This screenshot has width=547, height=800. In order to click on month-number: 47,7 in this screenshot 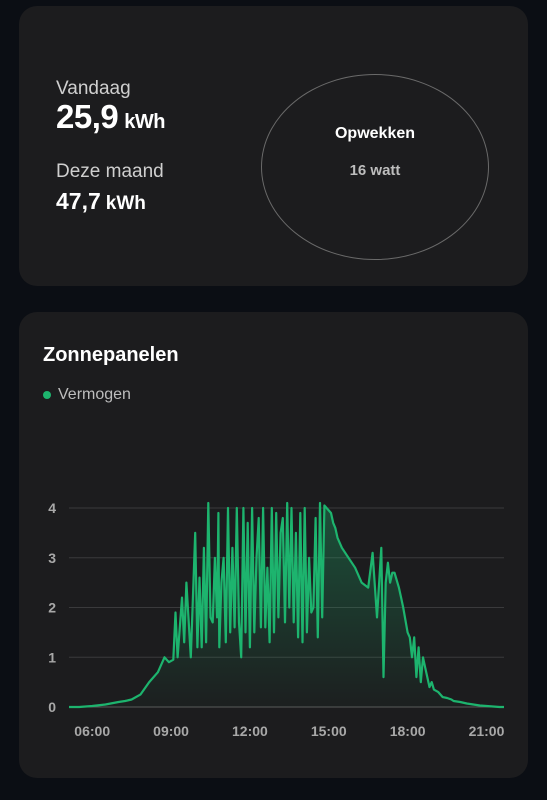, I will do `click(78, 201)`.